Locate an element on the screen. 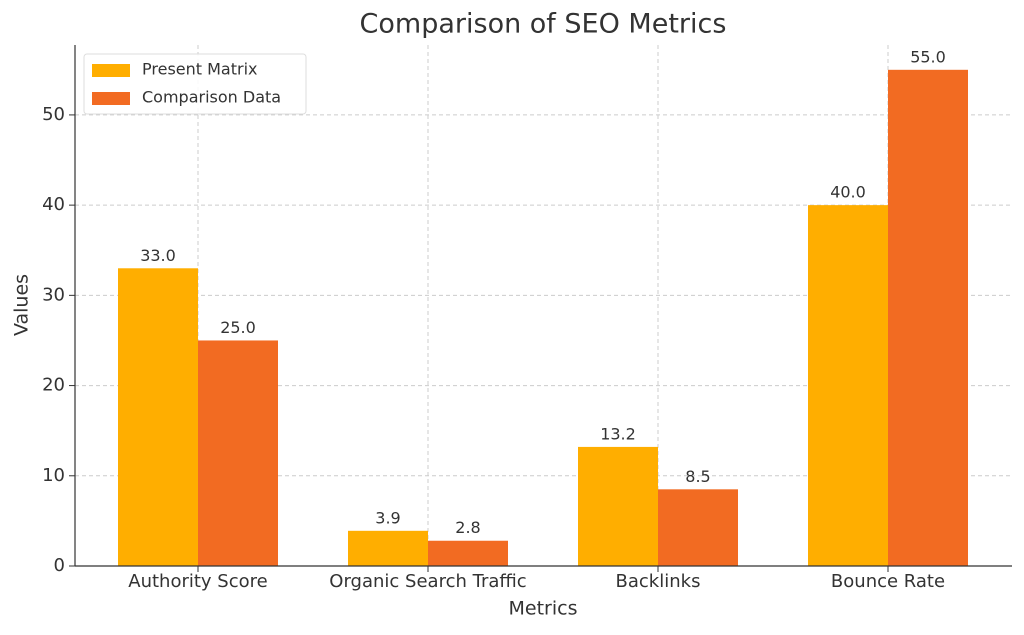 This screenshot has width=1024, height=635. y-tick-label: 10 is located at coordinates (53, 475).